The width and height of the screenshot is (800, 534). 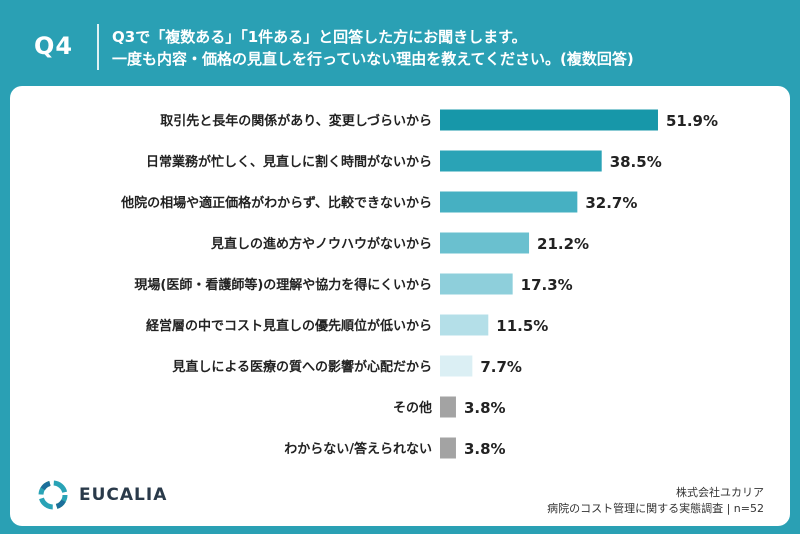 I want to click on header-divider, so click(x=98, y=47).